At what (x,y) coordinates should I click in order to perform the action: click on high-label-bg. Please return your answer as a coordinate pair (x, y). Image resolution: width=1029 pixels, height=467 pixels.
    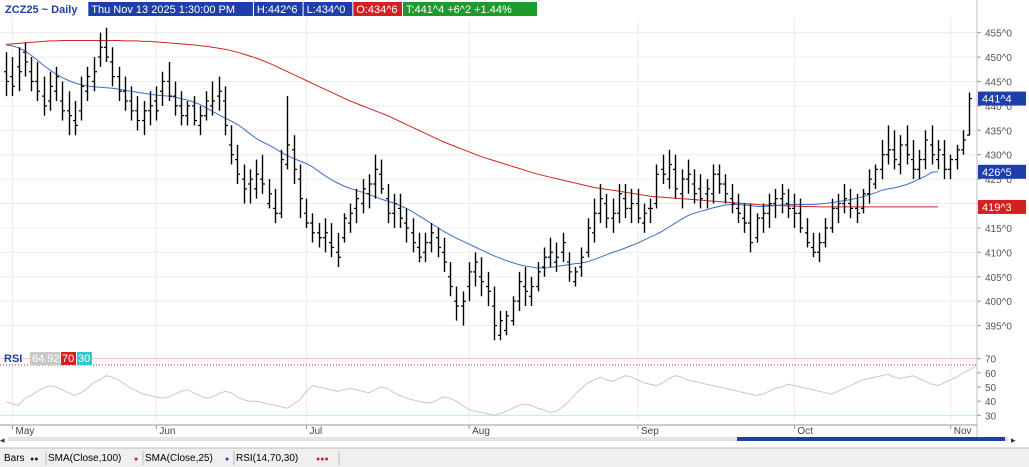
    Looking at the image, I should click on (278, 9).